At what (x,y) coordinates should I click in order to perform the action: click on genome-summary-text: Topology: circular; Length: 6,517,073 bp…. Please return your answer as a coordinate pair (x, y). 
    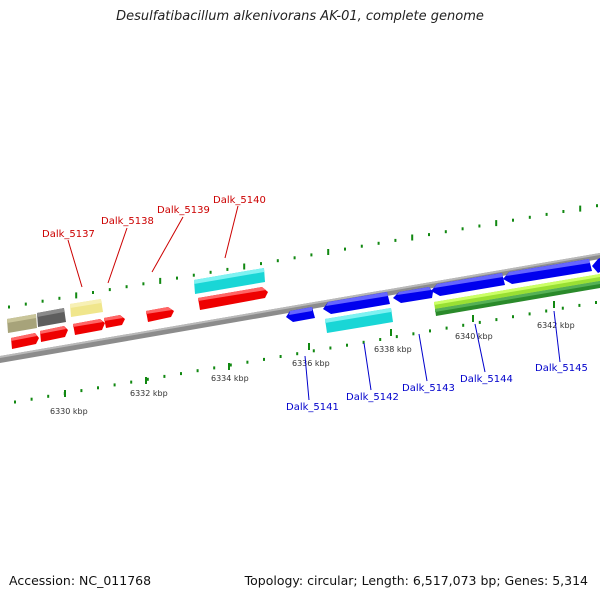
    Looking at the image, I should click on (416, 580).